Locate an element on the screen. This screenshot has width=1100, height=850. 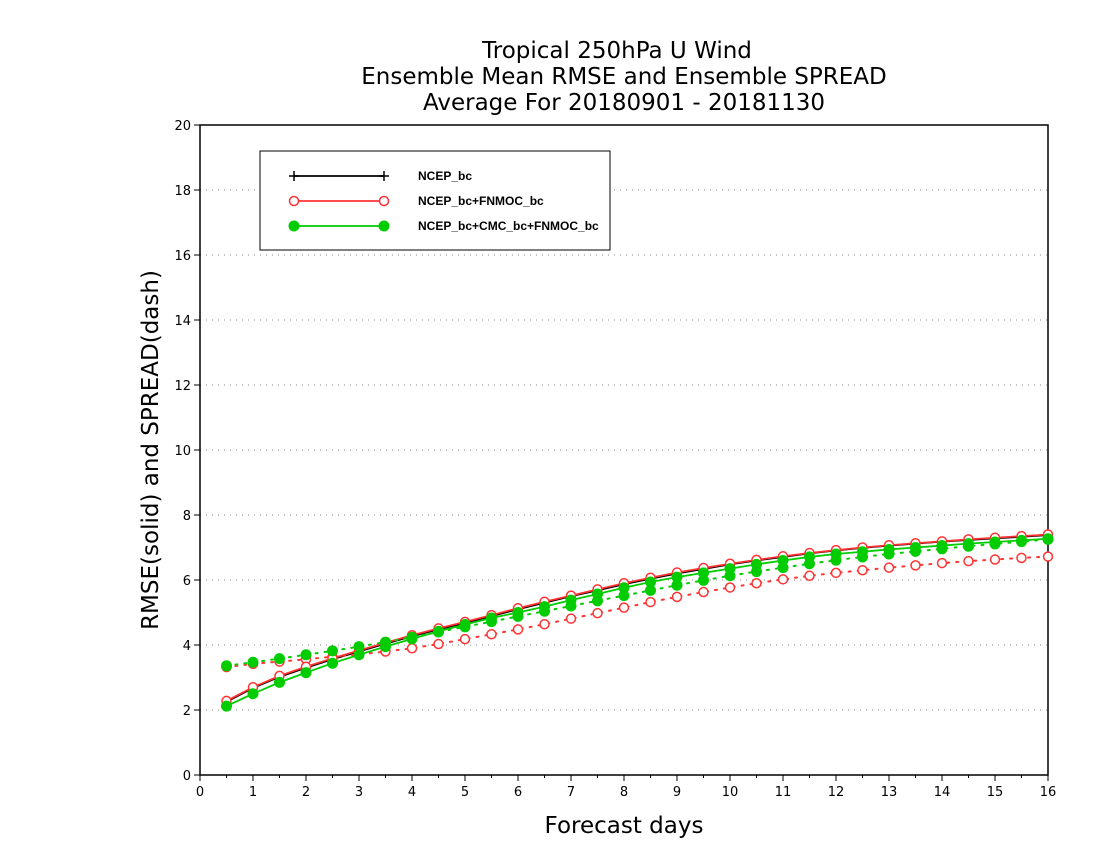
legend-item: NCEP_bc+CMC_bc+FNMOC_bc is located at coordinates (443, 226).